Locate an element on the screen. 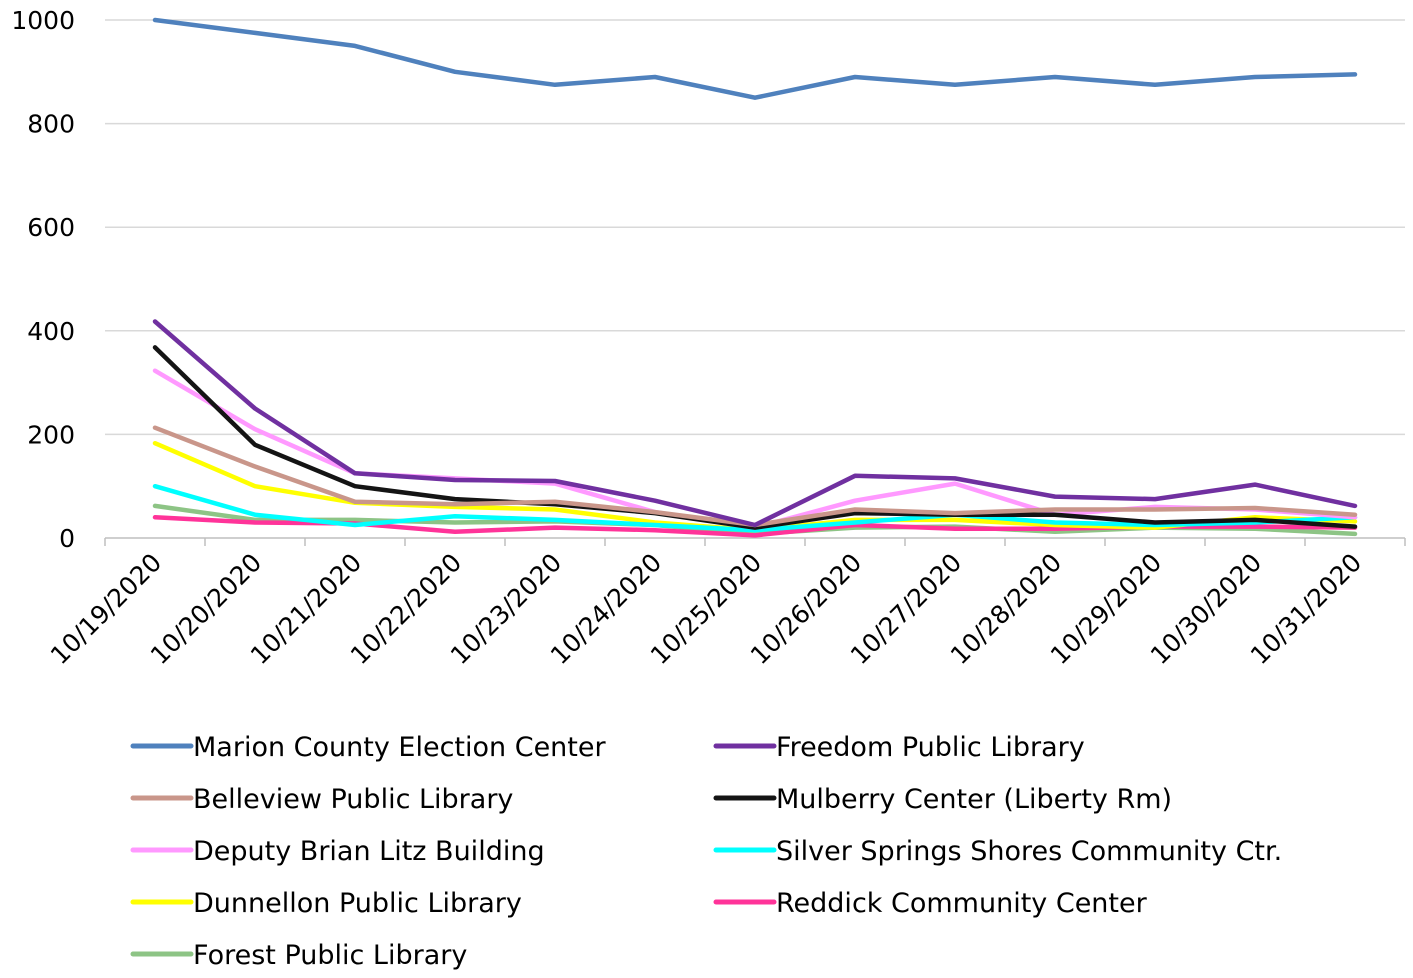 This screenshot has height=978, width=1413. y-tick-label: 800 is located at coordinates (51, 124).